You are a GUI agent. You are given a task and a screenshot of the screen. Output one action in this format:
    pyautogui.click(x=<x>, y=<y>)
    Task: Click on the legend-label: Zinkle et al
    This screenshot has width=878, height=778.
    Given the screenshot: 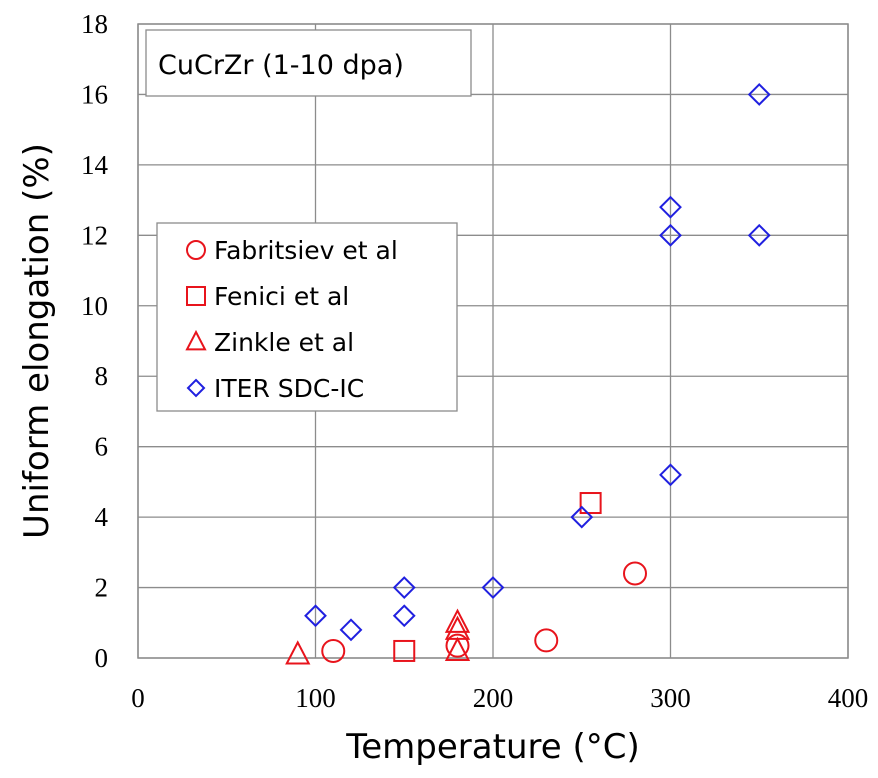 What is the action you would take?
    pyautogui.click(x=284, y=342)
    